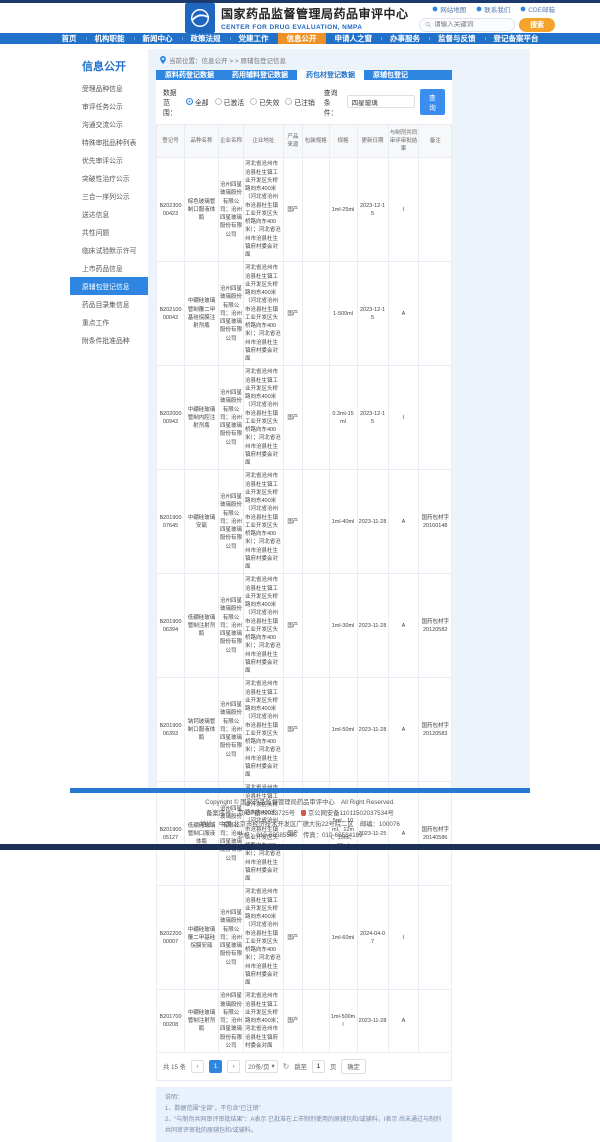 Image resolution: width=600 pixels, height=1142 pixels. Describe the element at coordinates (343, 314) in the screenshot. I see `cell-spec: 1-500ml` at that location.